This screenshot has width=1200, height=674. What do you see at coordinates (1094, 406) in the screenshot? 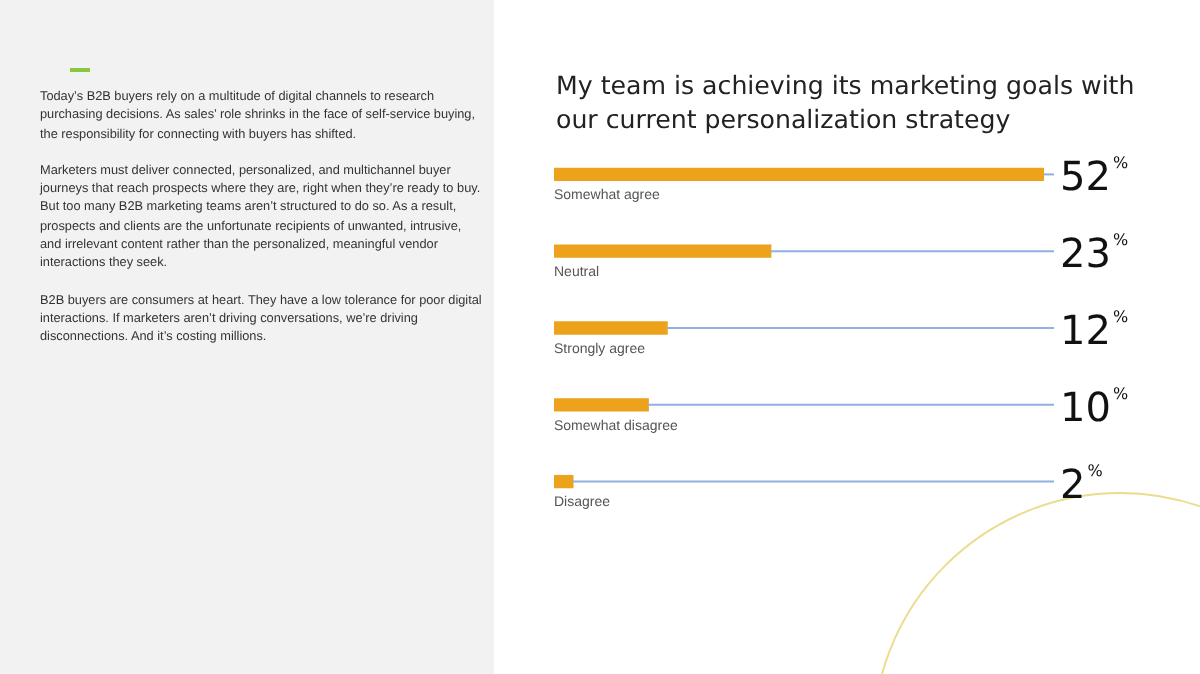
I see `data-label: 10%` at bounding box center [1094, 406].